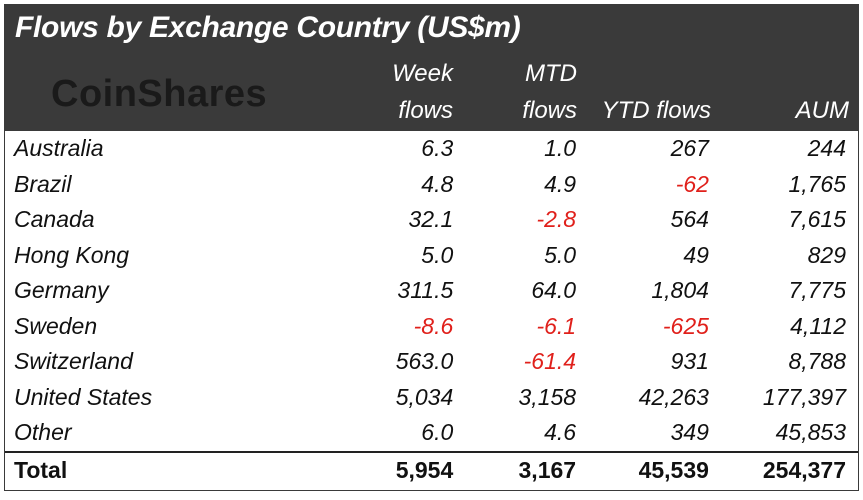  I want to click on table-row: Sweden -8.6 -6.1 -625 4,112, so click(431, 327).